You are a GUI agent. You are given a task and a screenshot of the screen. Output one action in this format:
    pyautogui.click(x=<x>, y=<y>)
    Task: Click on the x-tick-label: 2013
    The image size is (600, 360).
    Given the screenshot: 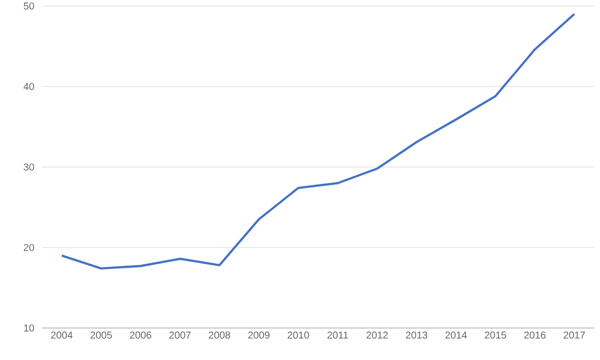 What is the action you would take?
    pyautogui.click(x=417, y=335)
    